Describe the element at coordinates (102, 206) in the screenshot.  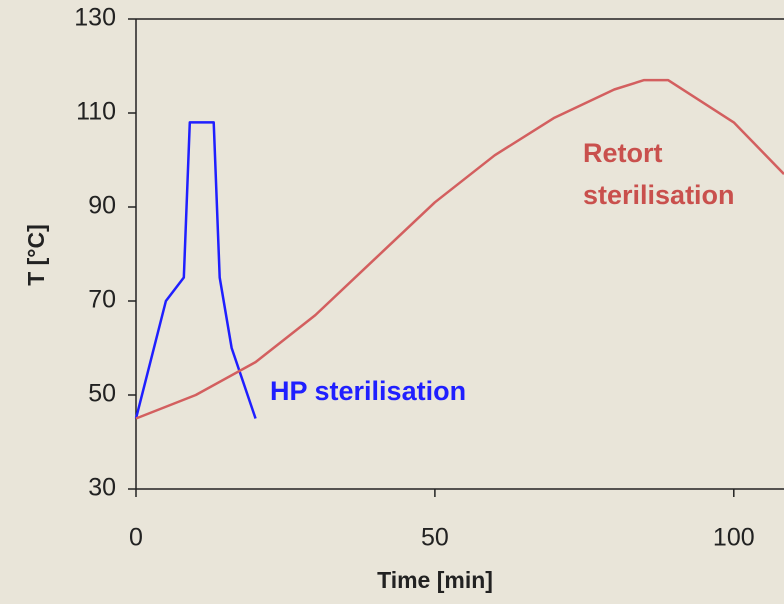
I see `y-tick-label: 90` at that location.